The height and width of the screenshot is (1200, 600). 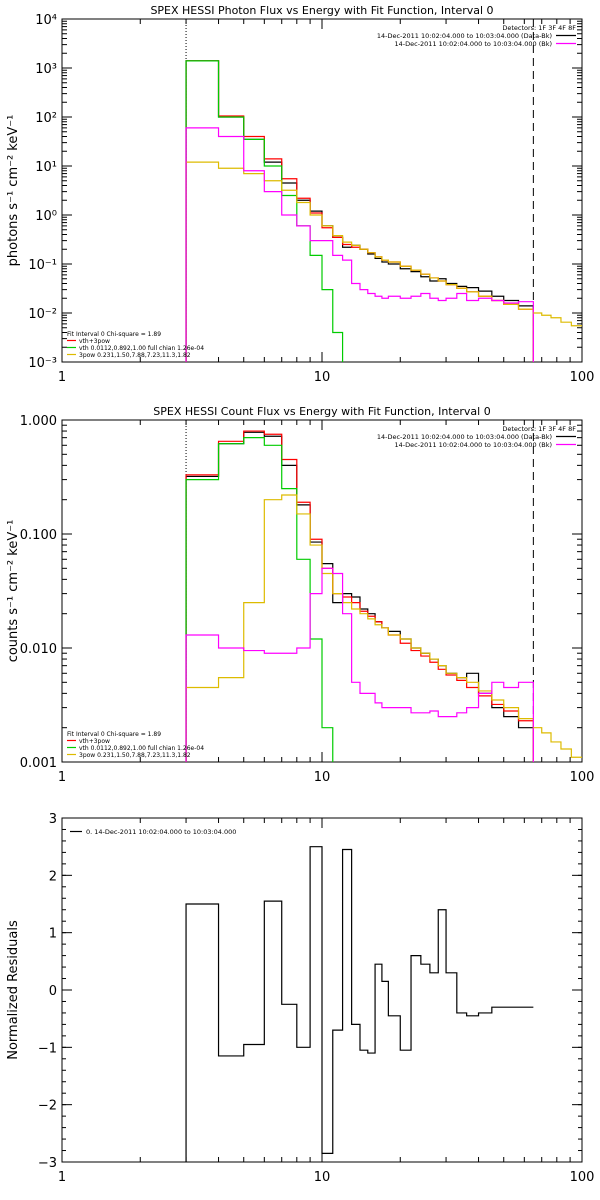 What do you see at coordinates (38, 535) in the screenshot?
I see `y-tick-label: 0.100` at bounding box center [38, 535].